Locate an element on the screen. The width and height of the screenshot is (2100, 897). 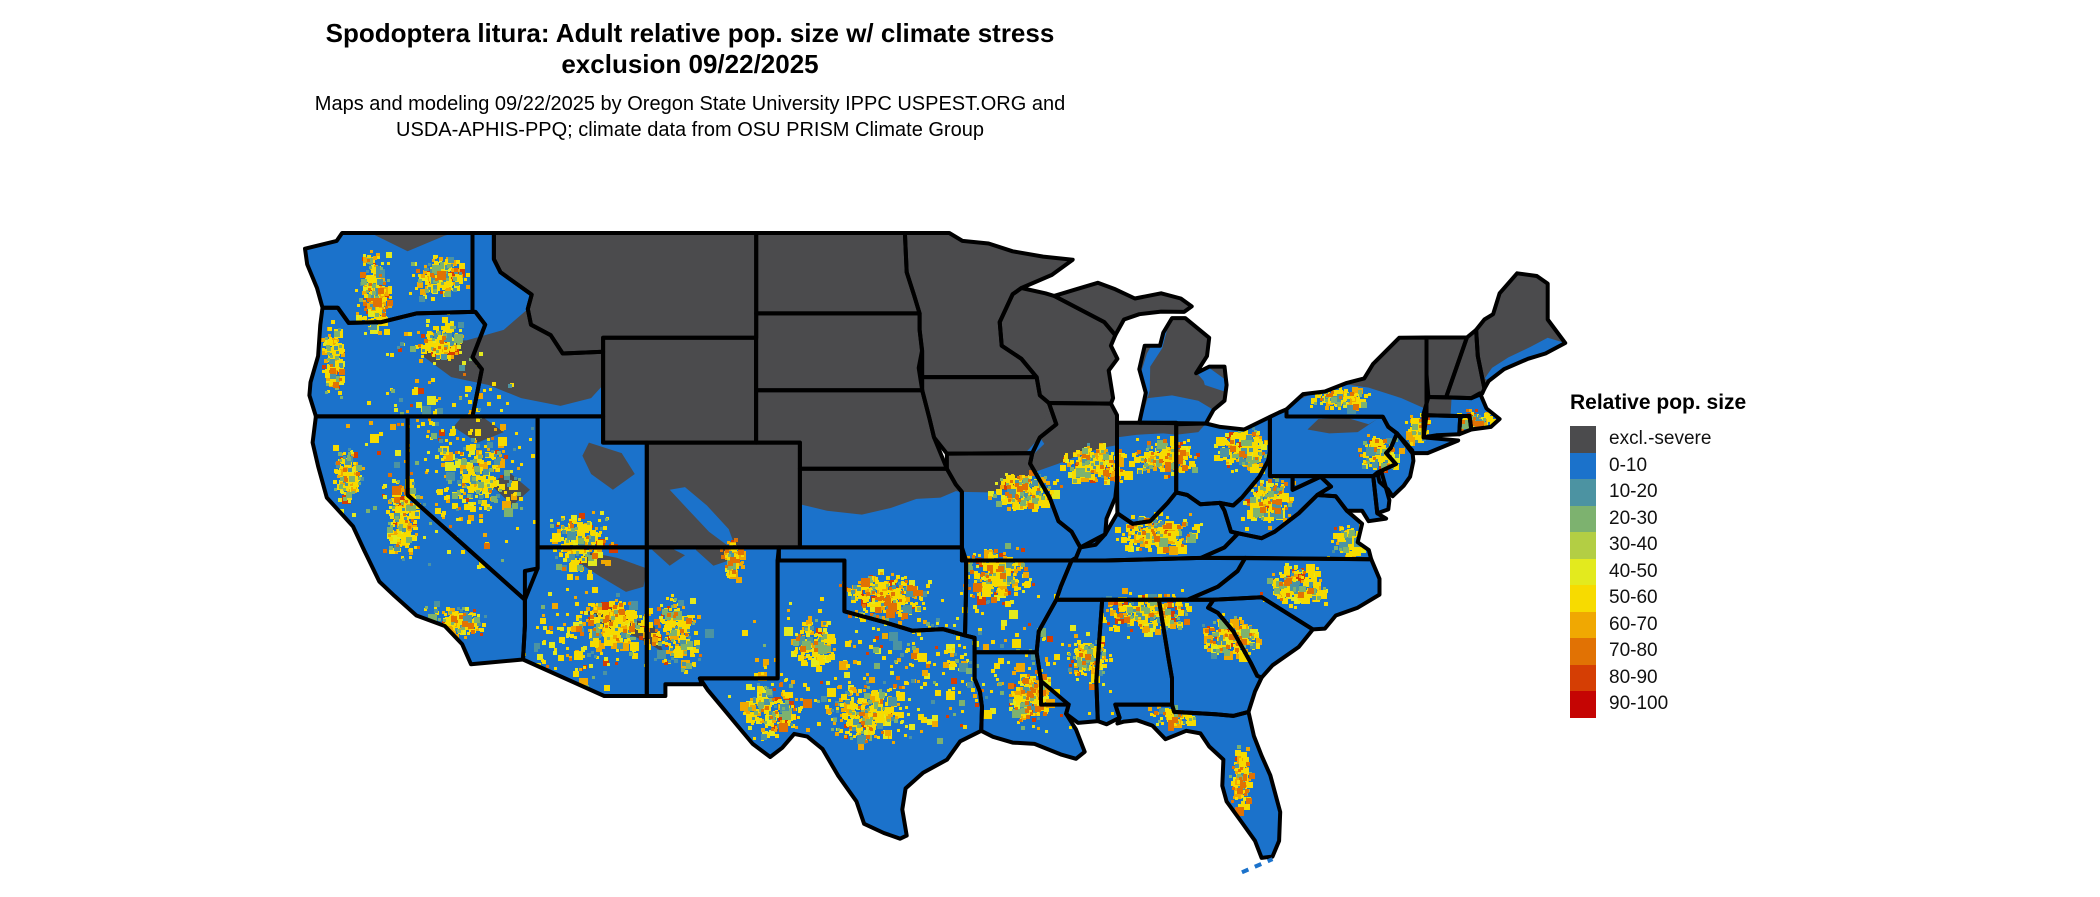
state-fill-nm is located at coordinates (712, 621).